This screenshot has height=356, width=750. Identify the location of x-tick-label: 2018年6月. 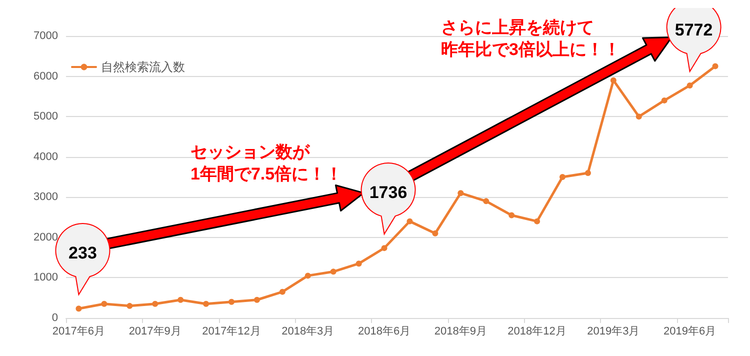
(384, 332).